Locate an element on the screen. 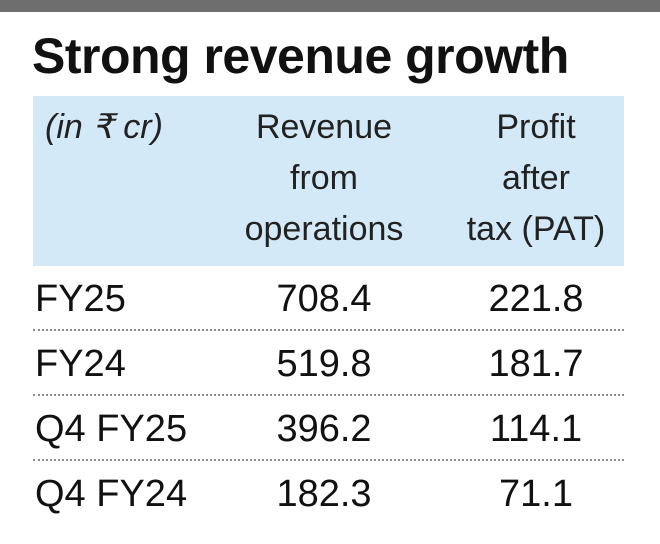  table-row: Q4 FY25 396.2 114.1 is located at coordinates (328, 428).